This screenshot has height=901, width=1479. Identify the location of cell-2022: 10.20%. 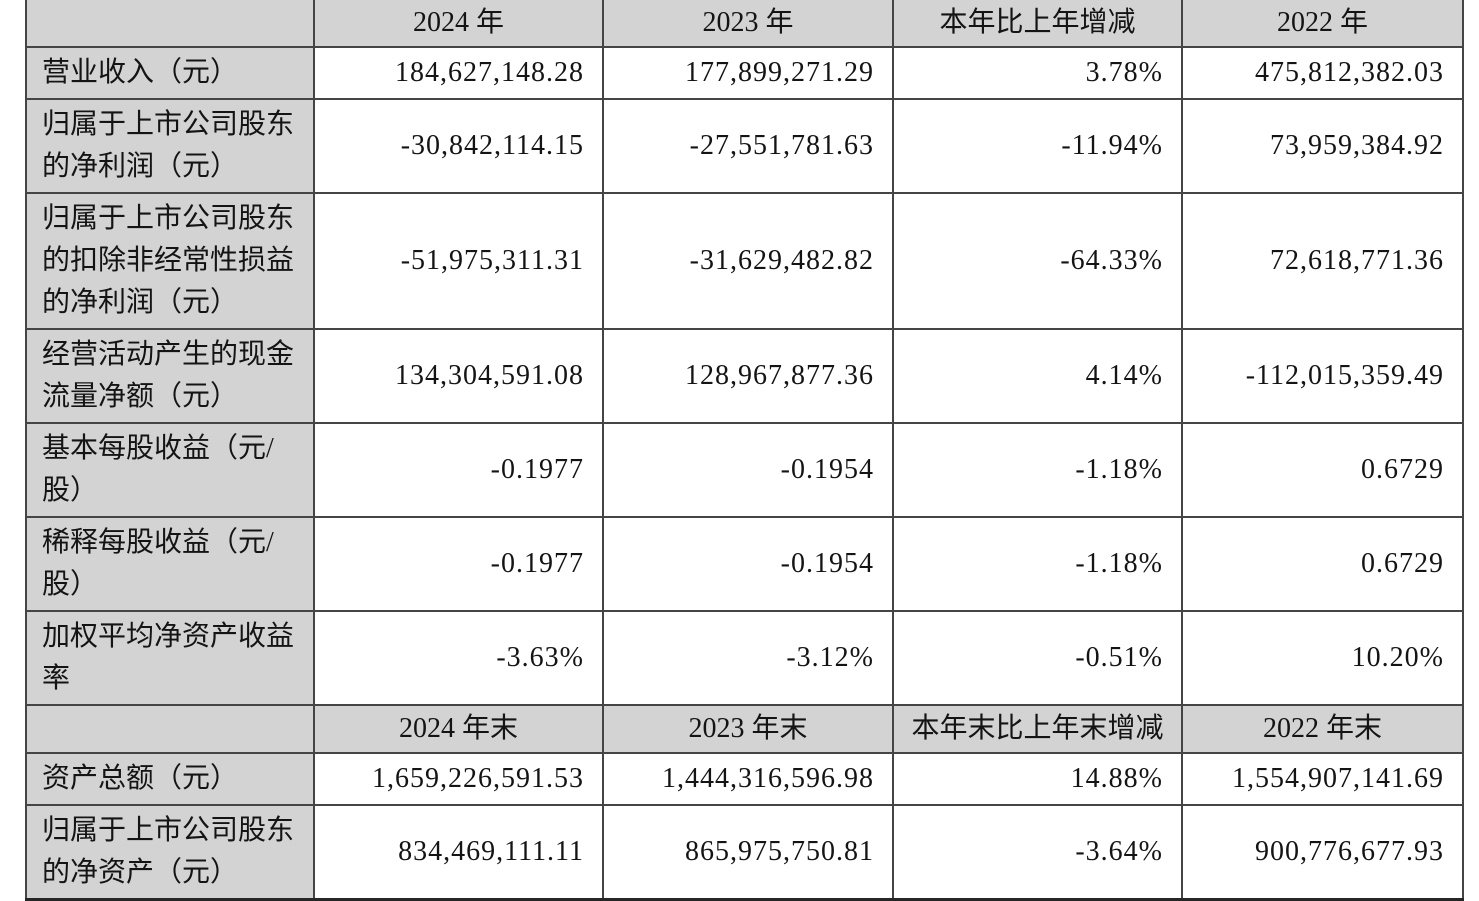
(1322, 658).